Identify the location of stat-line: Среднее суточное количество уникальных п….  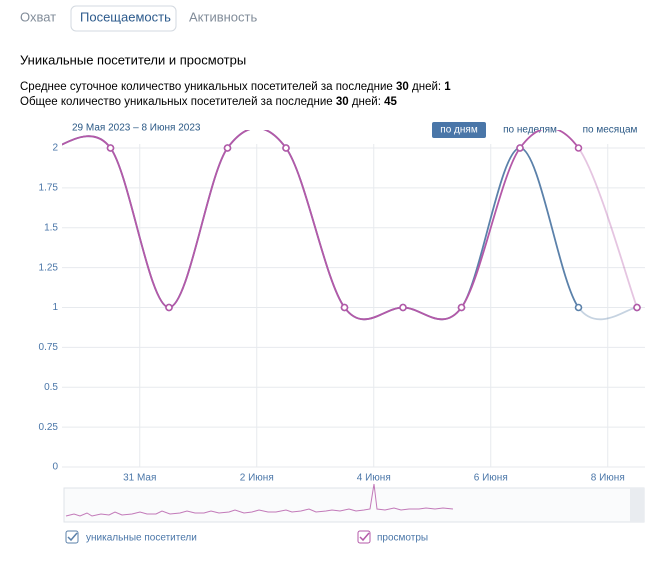
(235, 87).